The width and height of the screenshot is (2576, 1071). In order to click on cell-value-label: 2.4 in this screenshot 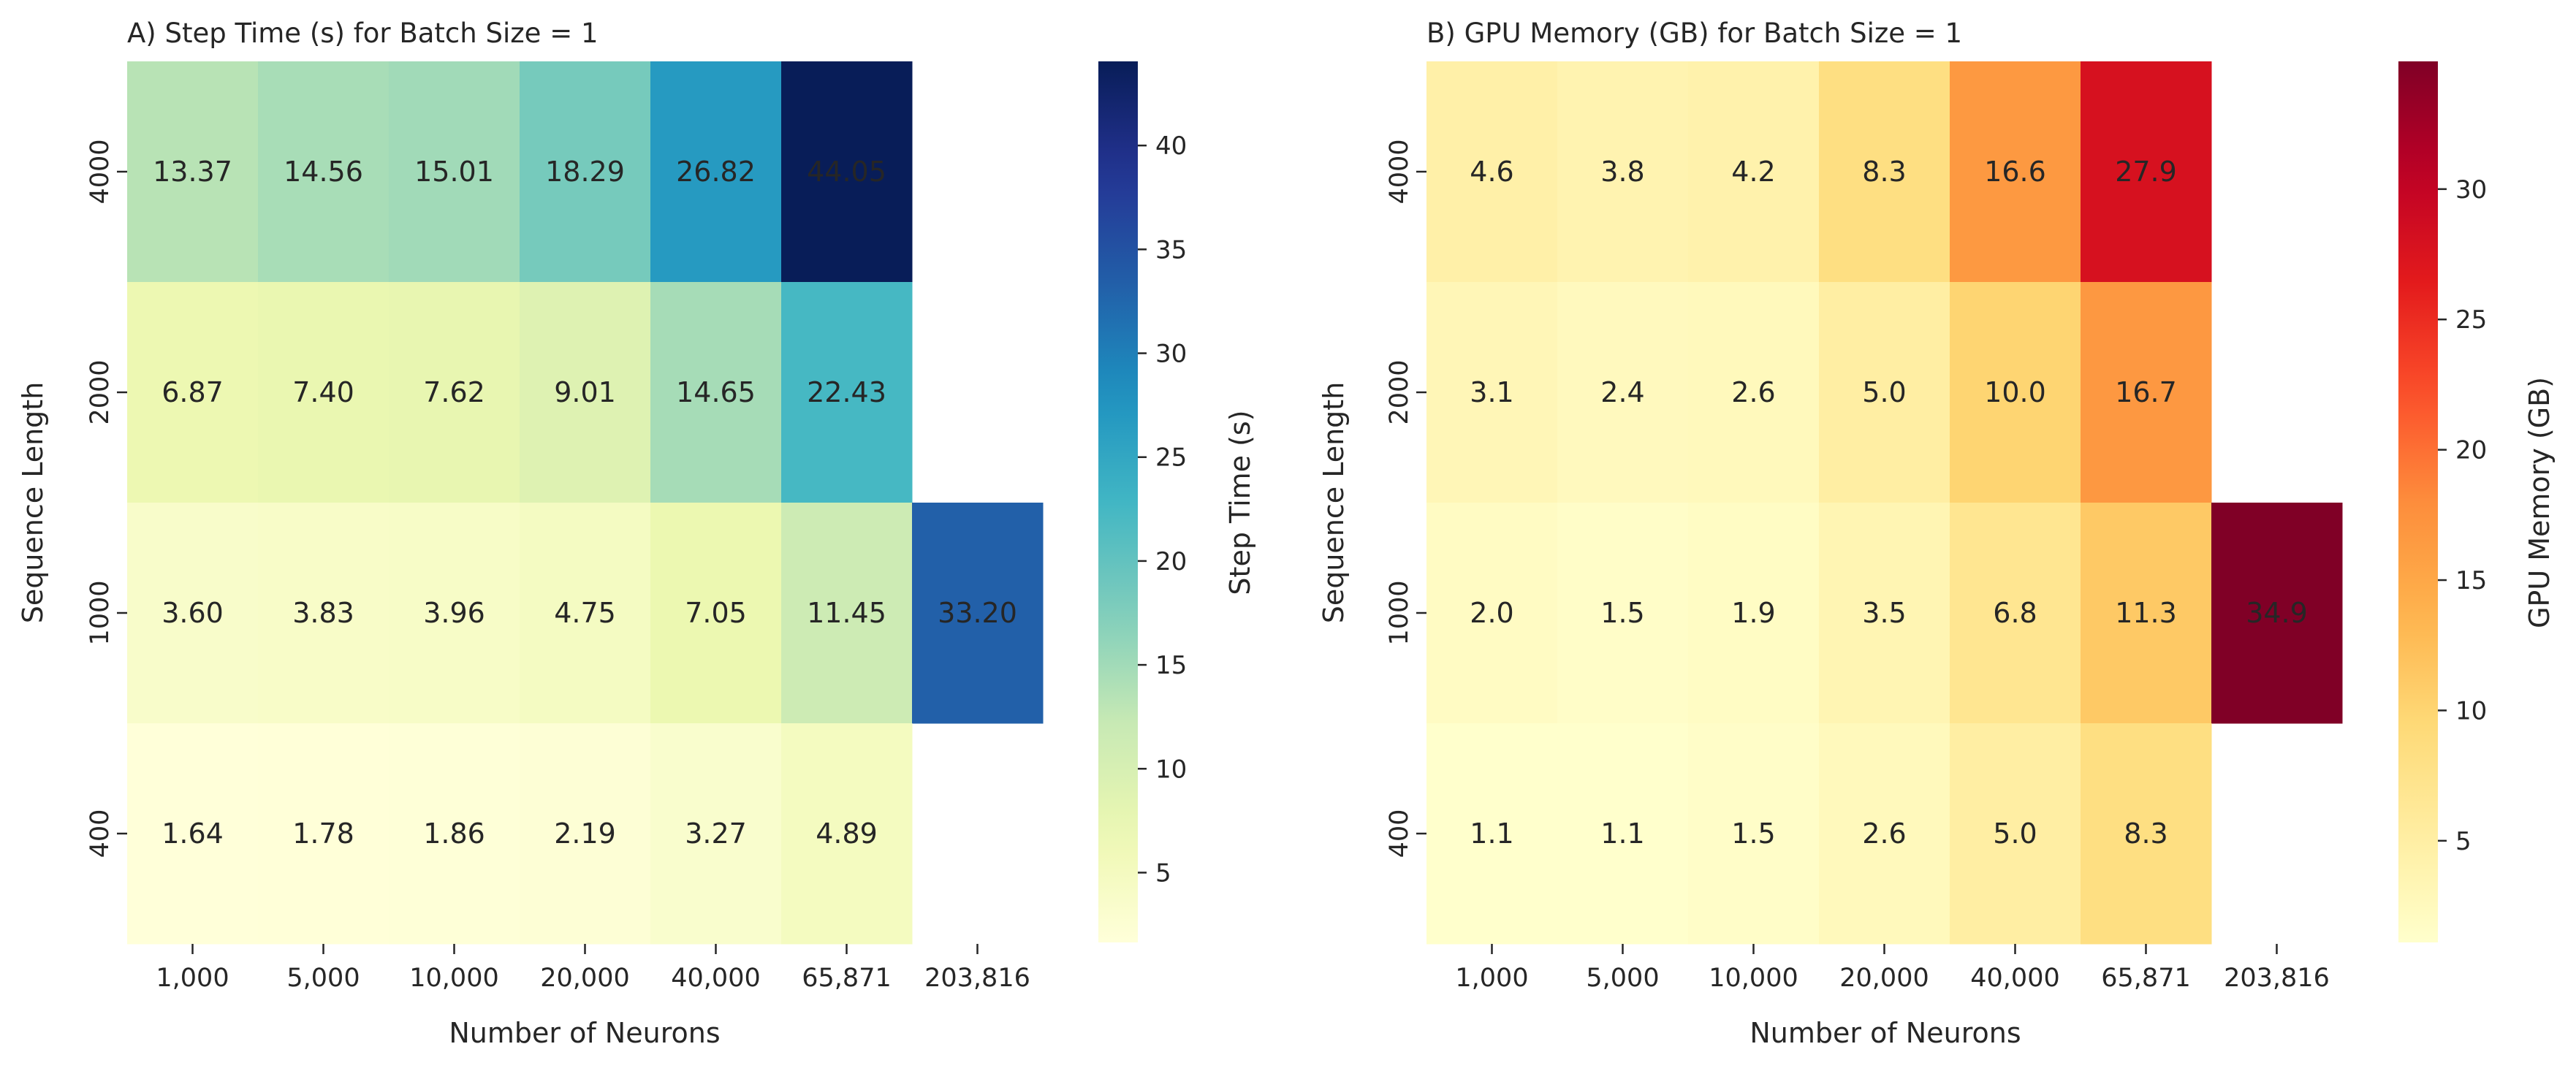, I will do `click(1622, 392)`.